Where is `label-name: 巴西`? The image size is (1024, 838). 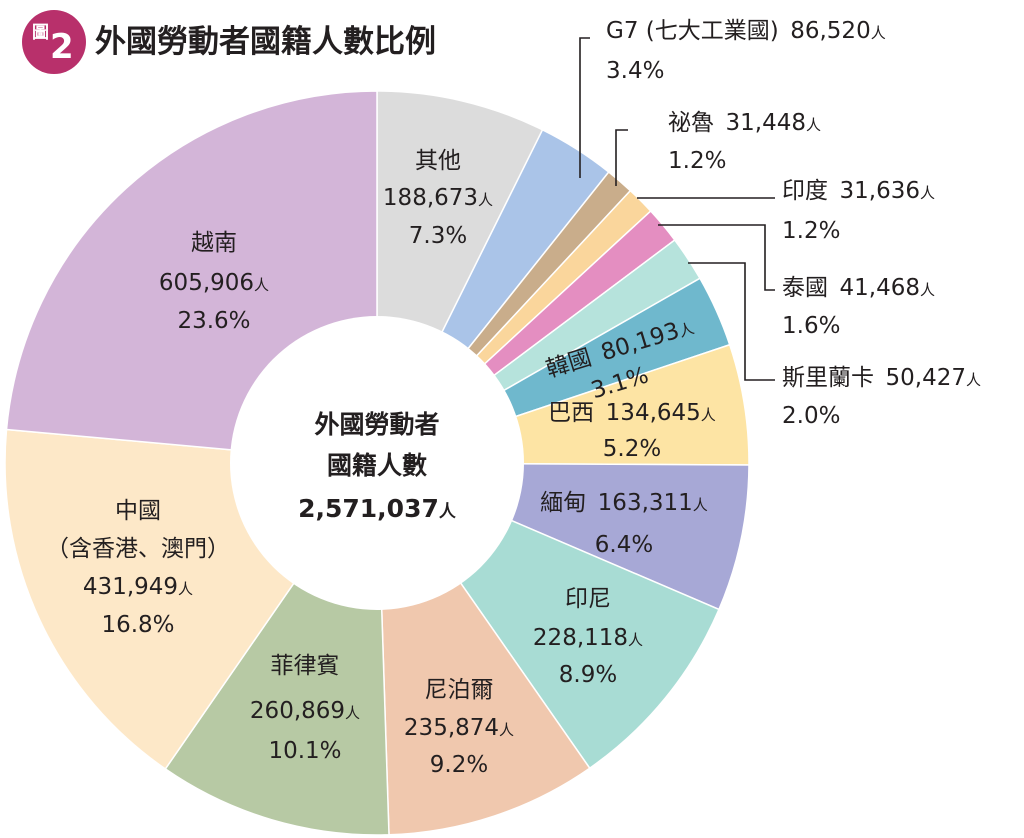
label-name: 巴西 is located at coordinates (577, 413).